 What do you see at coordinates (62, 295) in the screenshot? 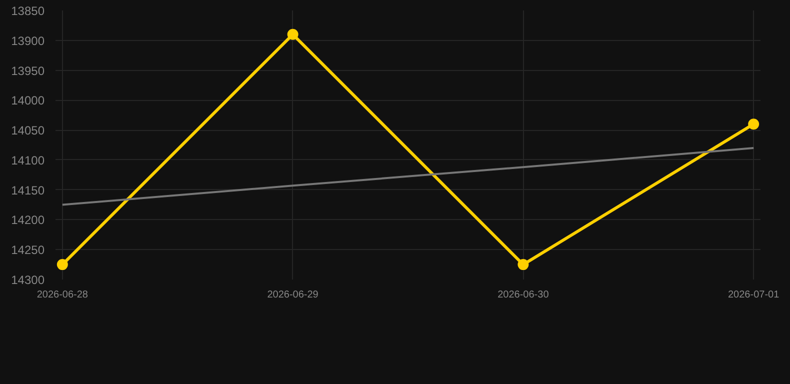
I see `x-tick-label: 2026-06-28` at bounding box center [62, 295].